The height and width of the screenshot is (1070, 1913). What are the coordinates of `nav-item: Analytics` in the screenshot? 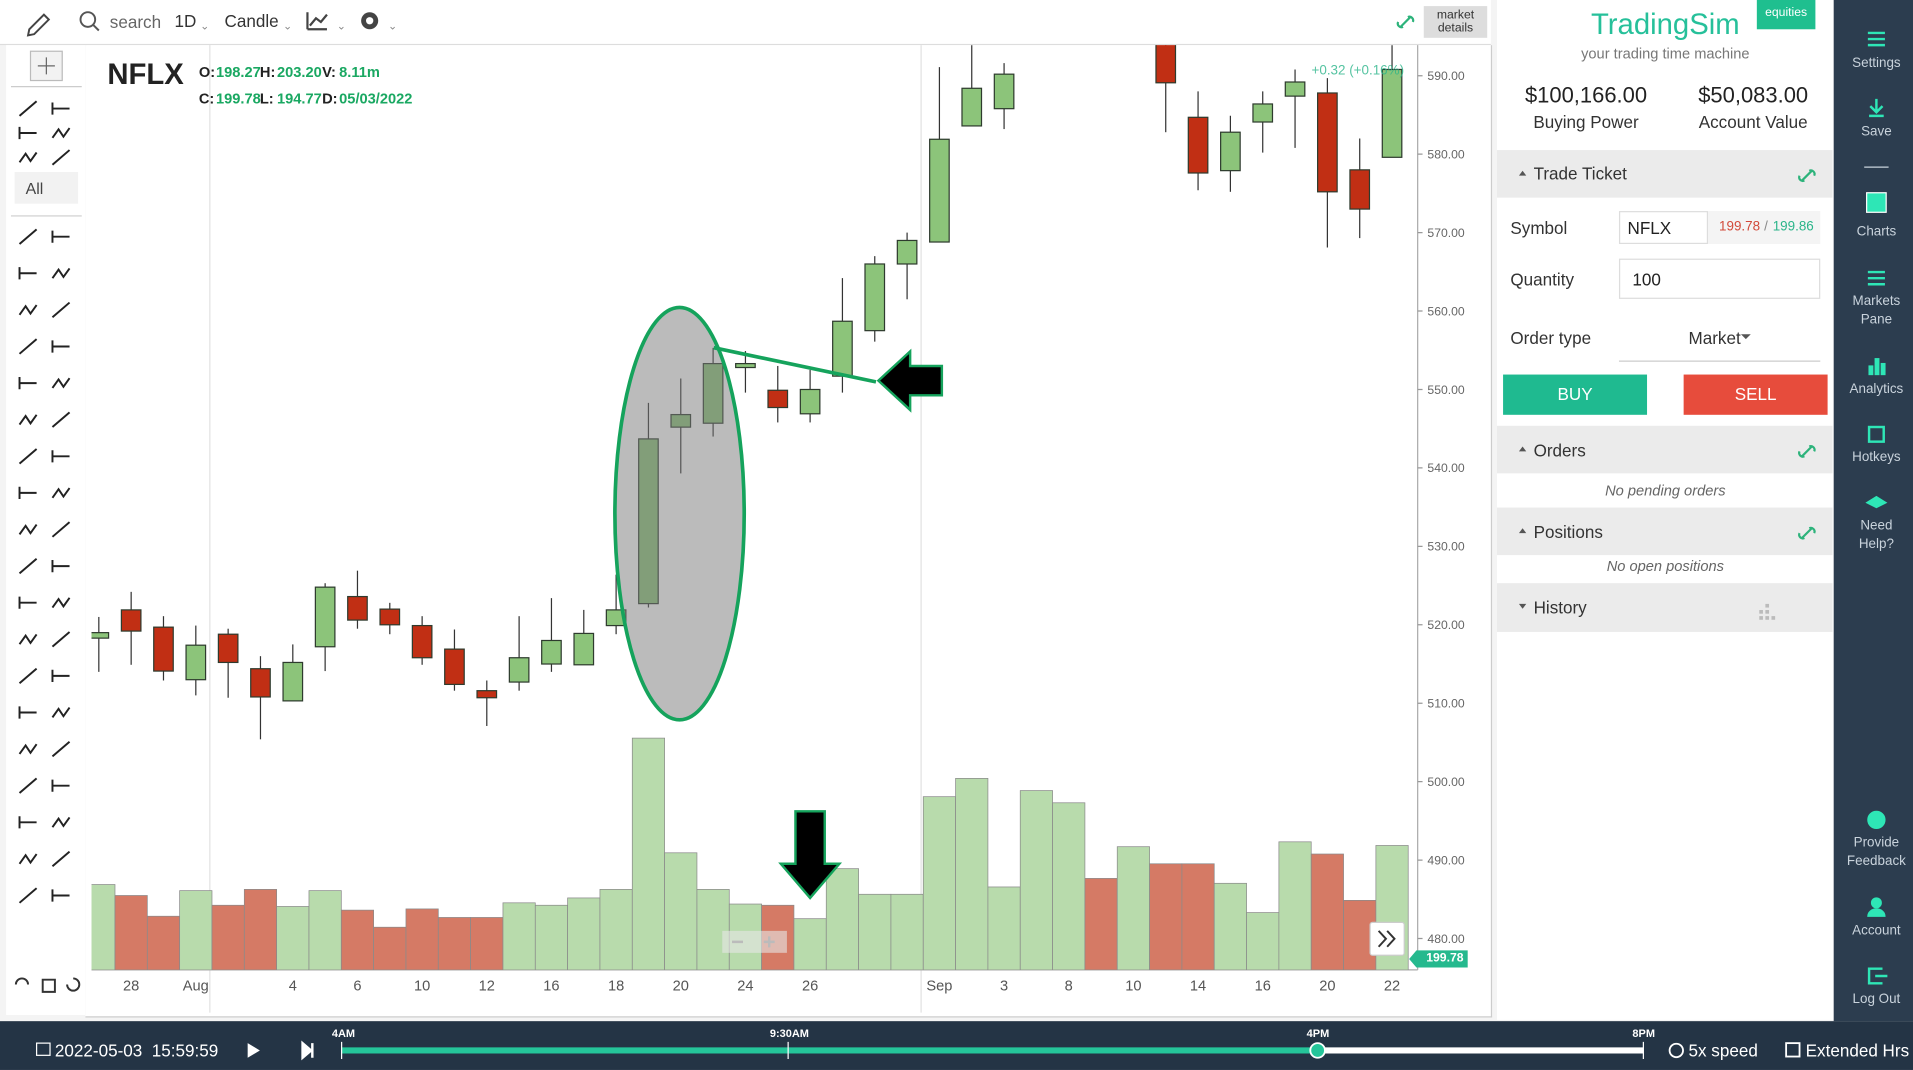 It's located at (1876, 389).